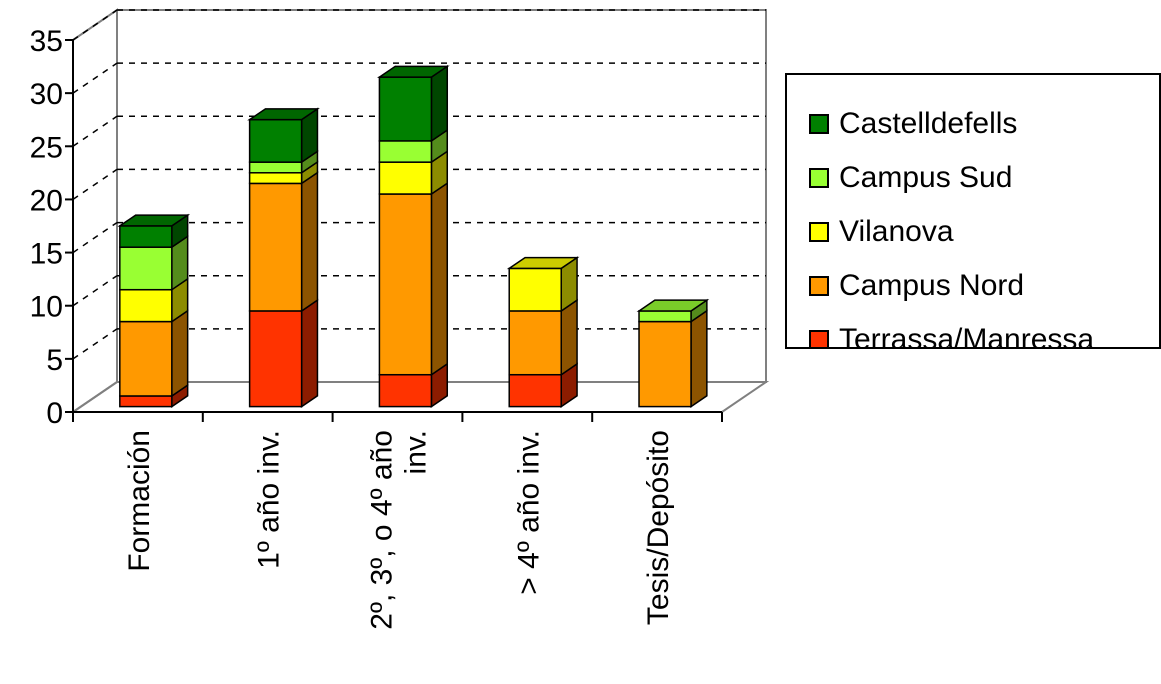  Describe the element at coordinates (283, 114) in the screenshot. I see `bar-castelldefells-2-top` at that location.